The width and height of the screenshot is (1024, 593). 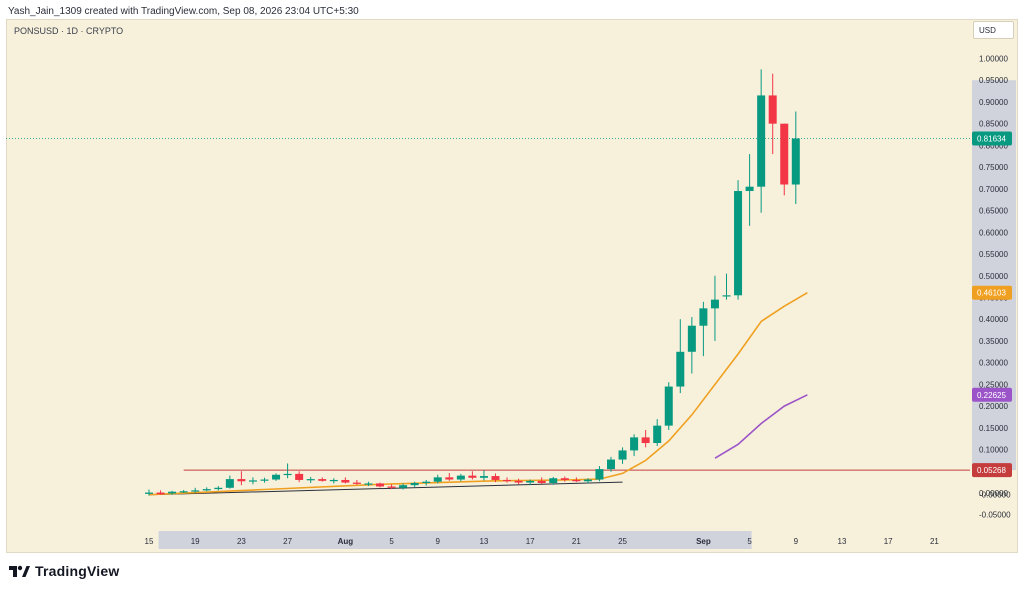 What do you see at coordinates (346, 541) in the screenshot?
I see `x-tick-label: Aug` at bounding box center [346, 541].